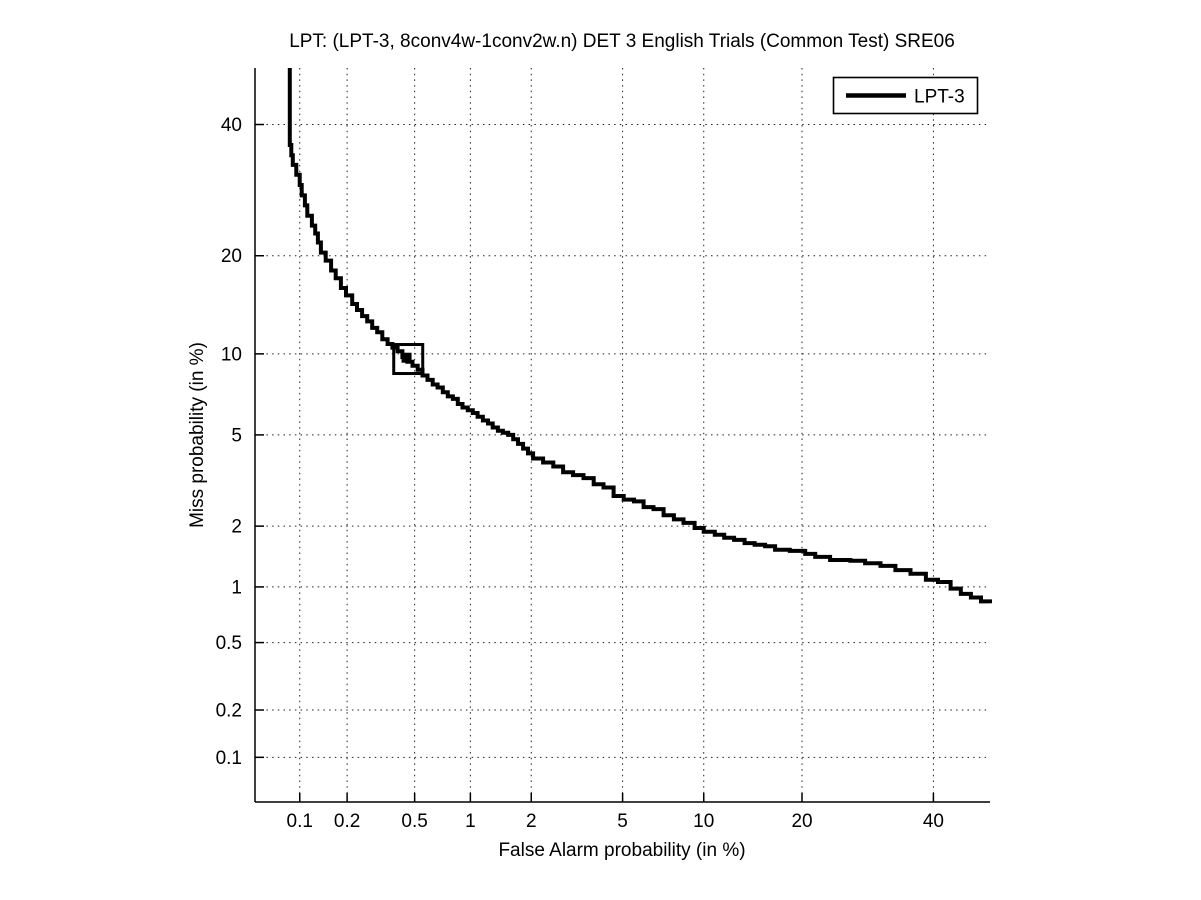 The height and width of the screenshot is (900, 1201). I want to click on legend-label: LPT-3, so click(939, 97).